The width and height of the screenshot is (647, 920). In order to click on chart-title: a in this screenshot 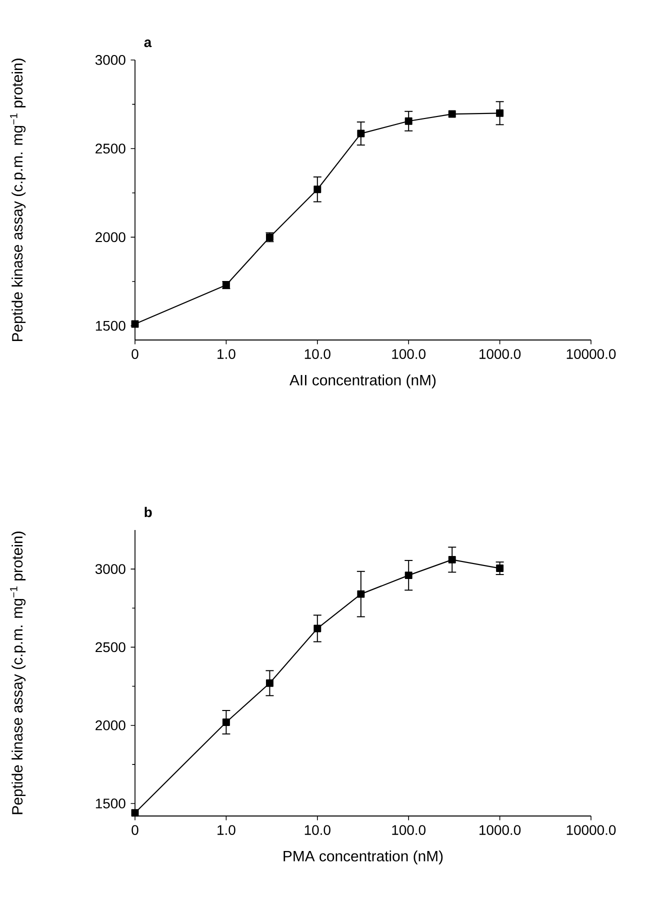, I will do `click(148, 44)`.